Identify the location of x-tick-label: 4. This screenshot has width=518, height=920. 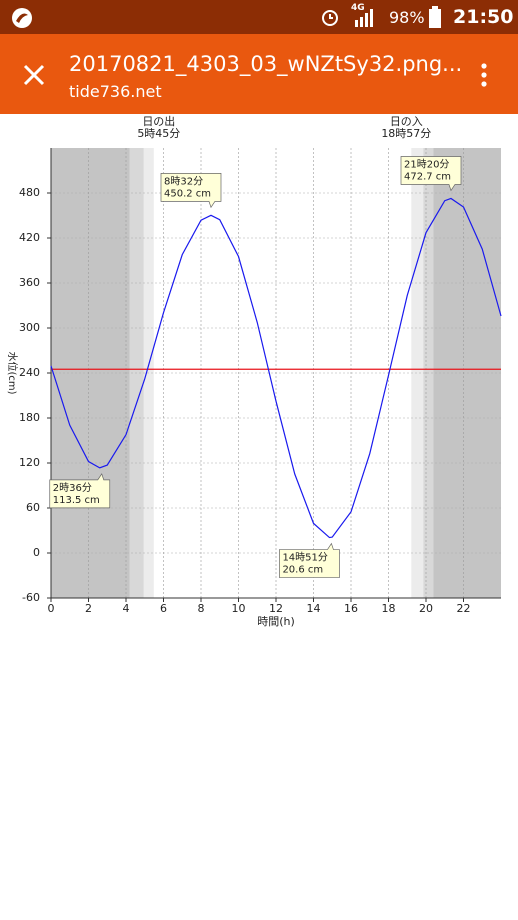
(126, 608).